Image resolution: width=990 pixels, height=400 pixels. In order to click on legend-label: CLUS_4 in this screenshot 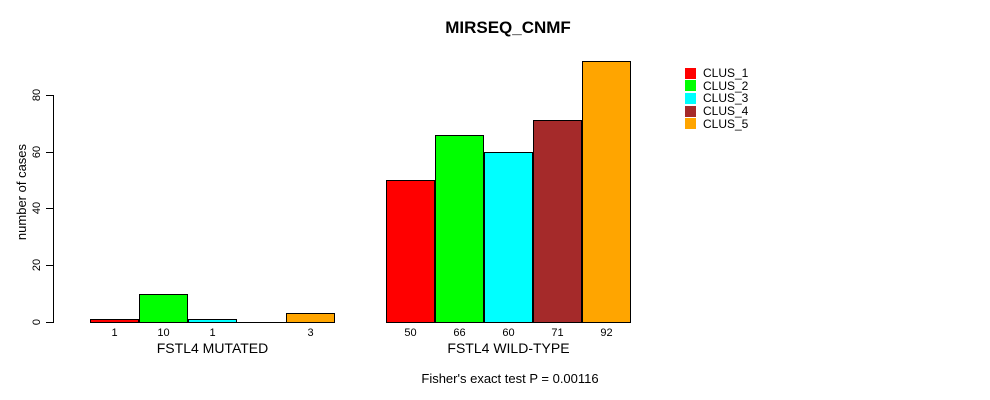, I will do `click(726, 111)`.